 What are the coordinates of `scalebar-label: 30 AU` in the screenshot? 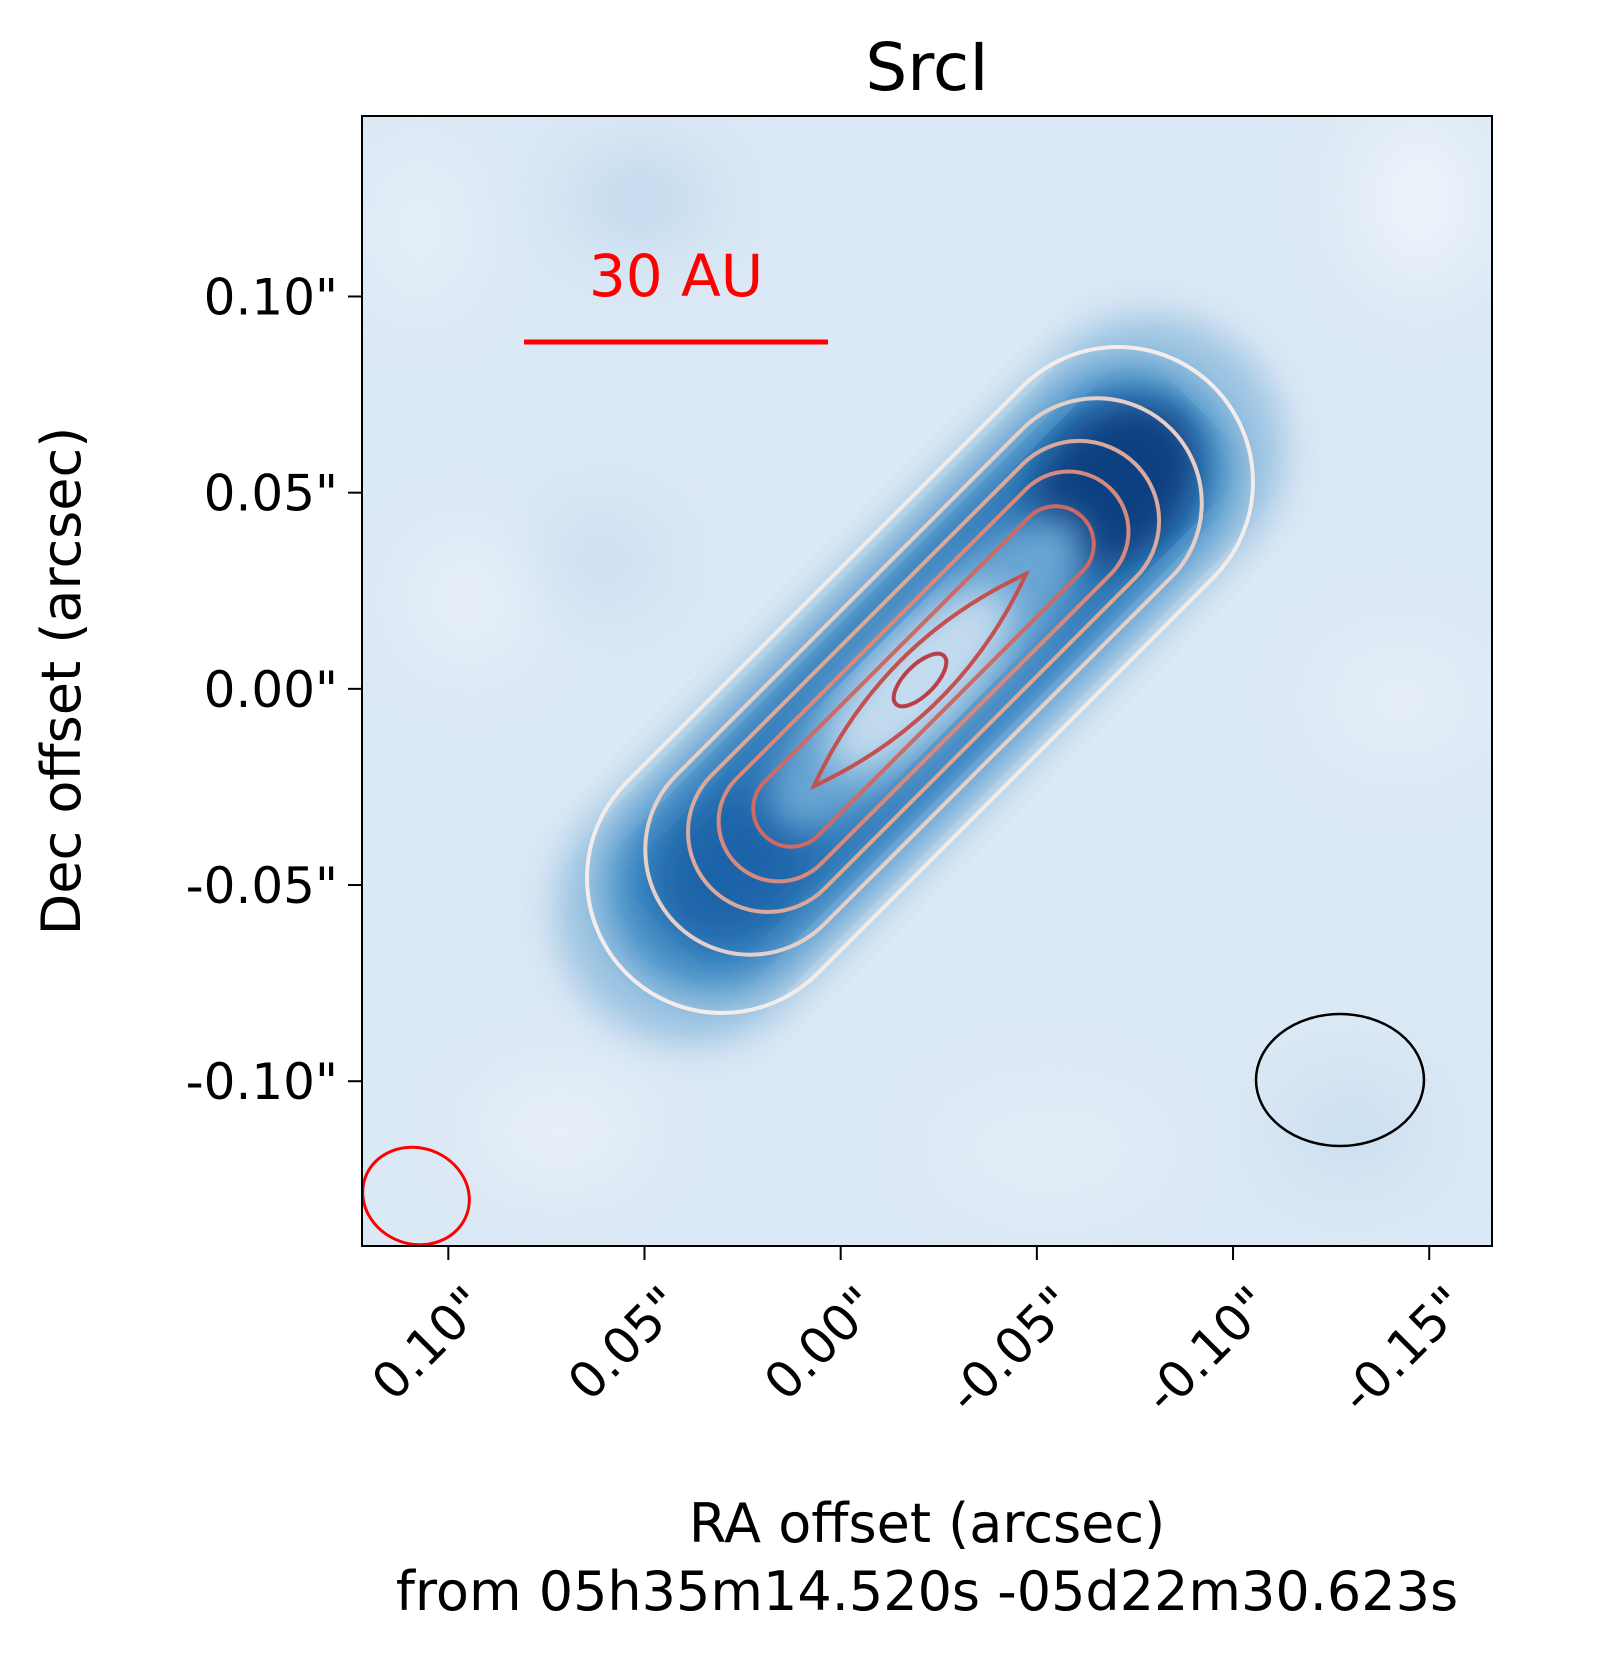 It's located at (676, 276).